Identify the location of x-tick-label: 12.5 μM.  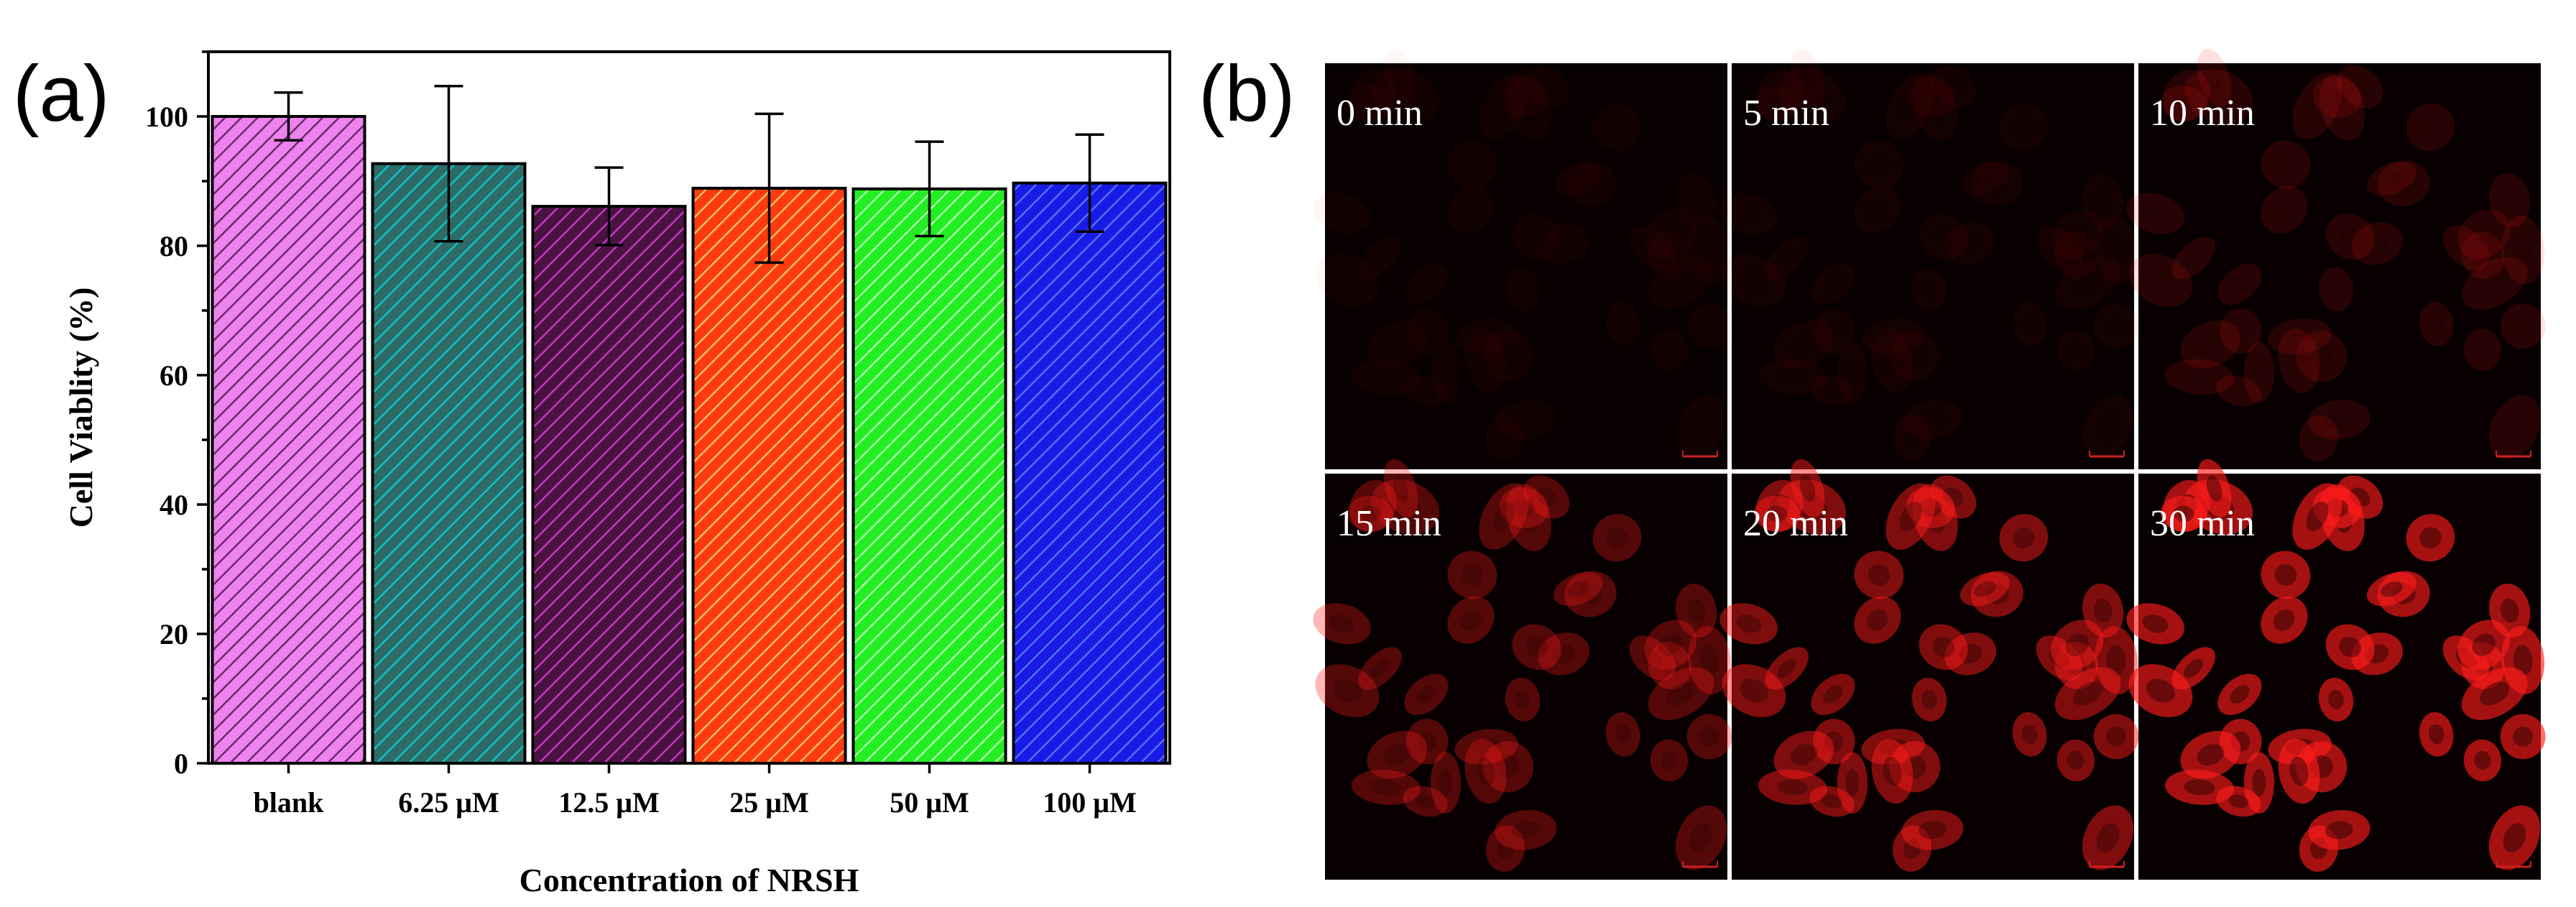
(609, 802).